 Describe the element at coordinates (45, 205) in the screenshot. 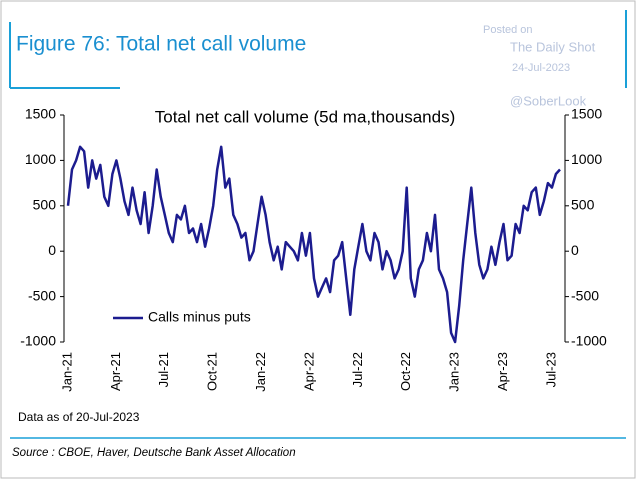

I see `y-tick-label: 500` at that location.